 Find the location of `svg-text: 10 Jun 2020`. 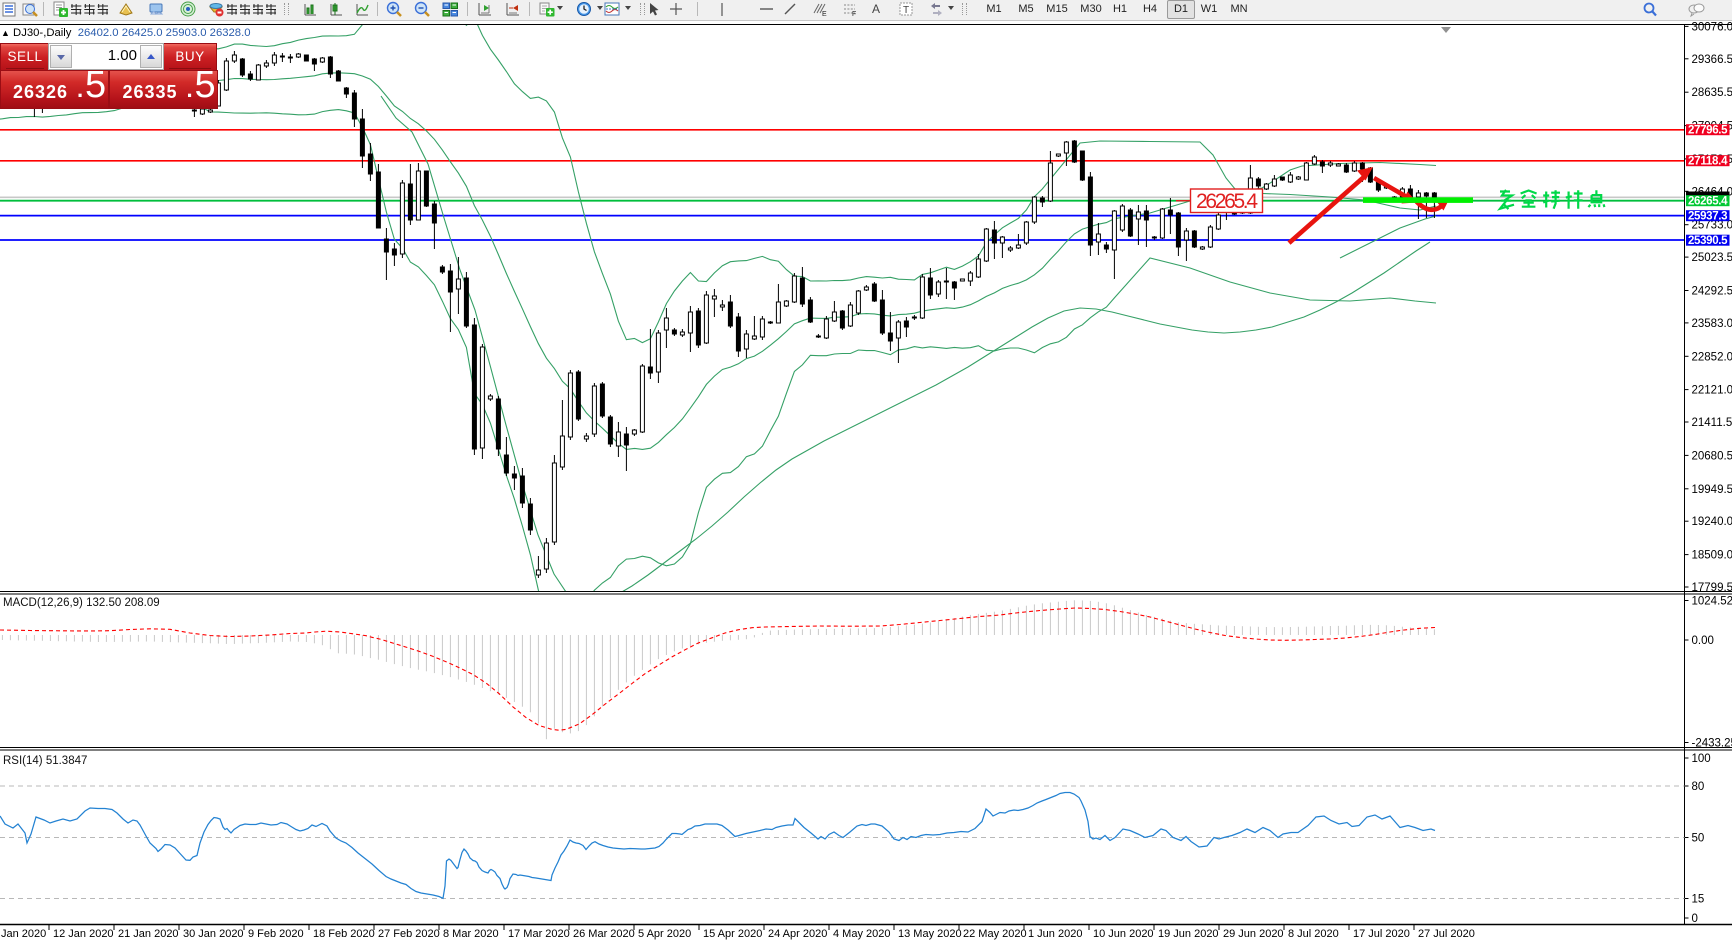

svg-text: 10 Jun 2020 is located at coordinates (1123, 934).